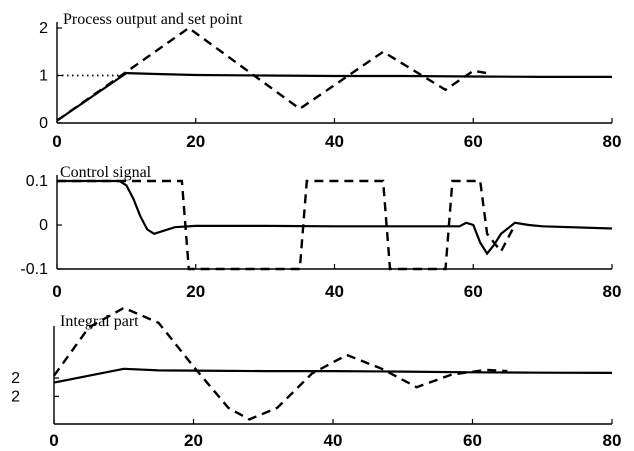  I want to click on y-tick-label: 1, so click(43, 76).